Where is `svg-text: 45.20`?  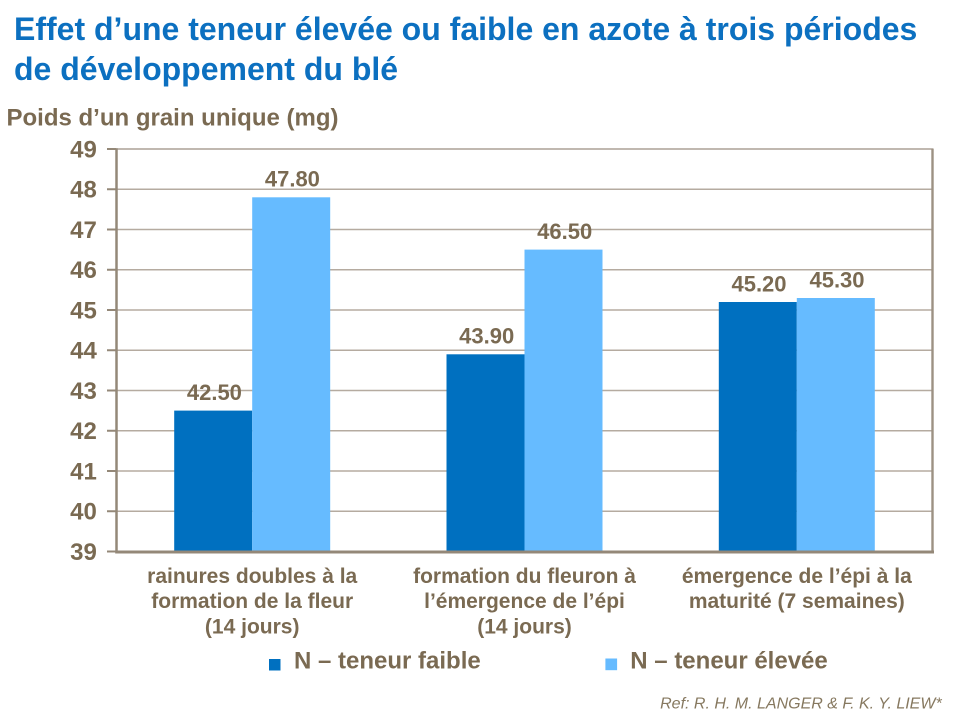
svg-text: 45.20 is located at coordinates (758, 283).